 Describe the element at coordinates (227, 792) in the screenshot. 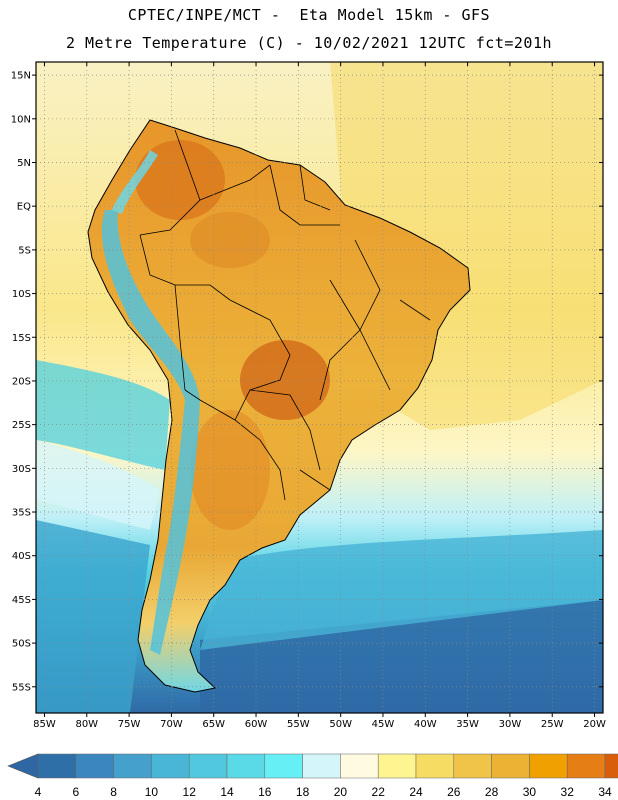

I see `colorbar-label: 14` at that location.